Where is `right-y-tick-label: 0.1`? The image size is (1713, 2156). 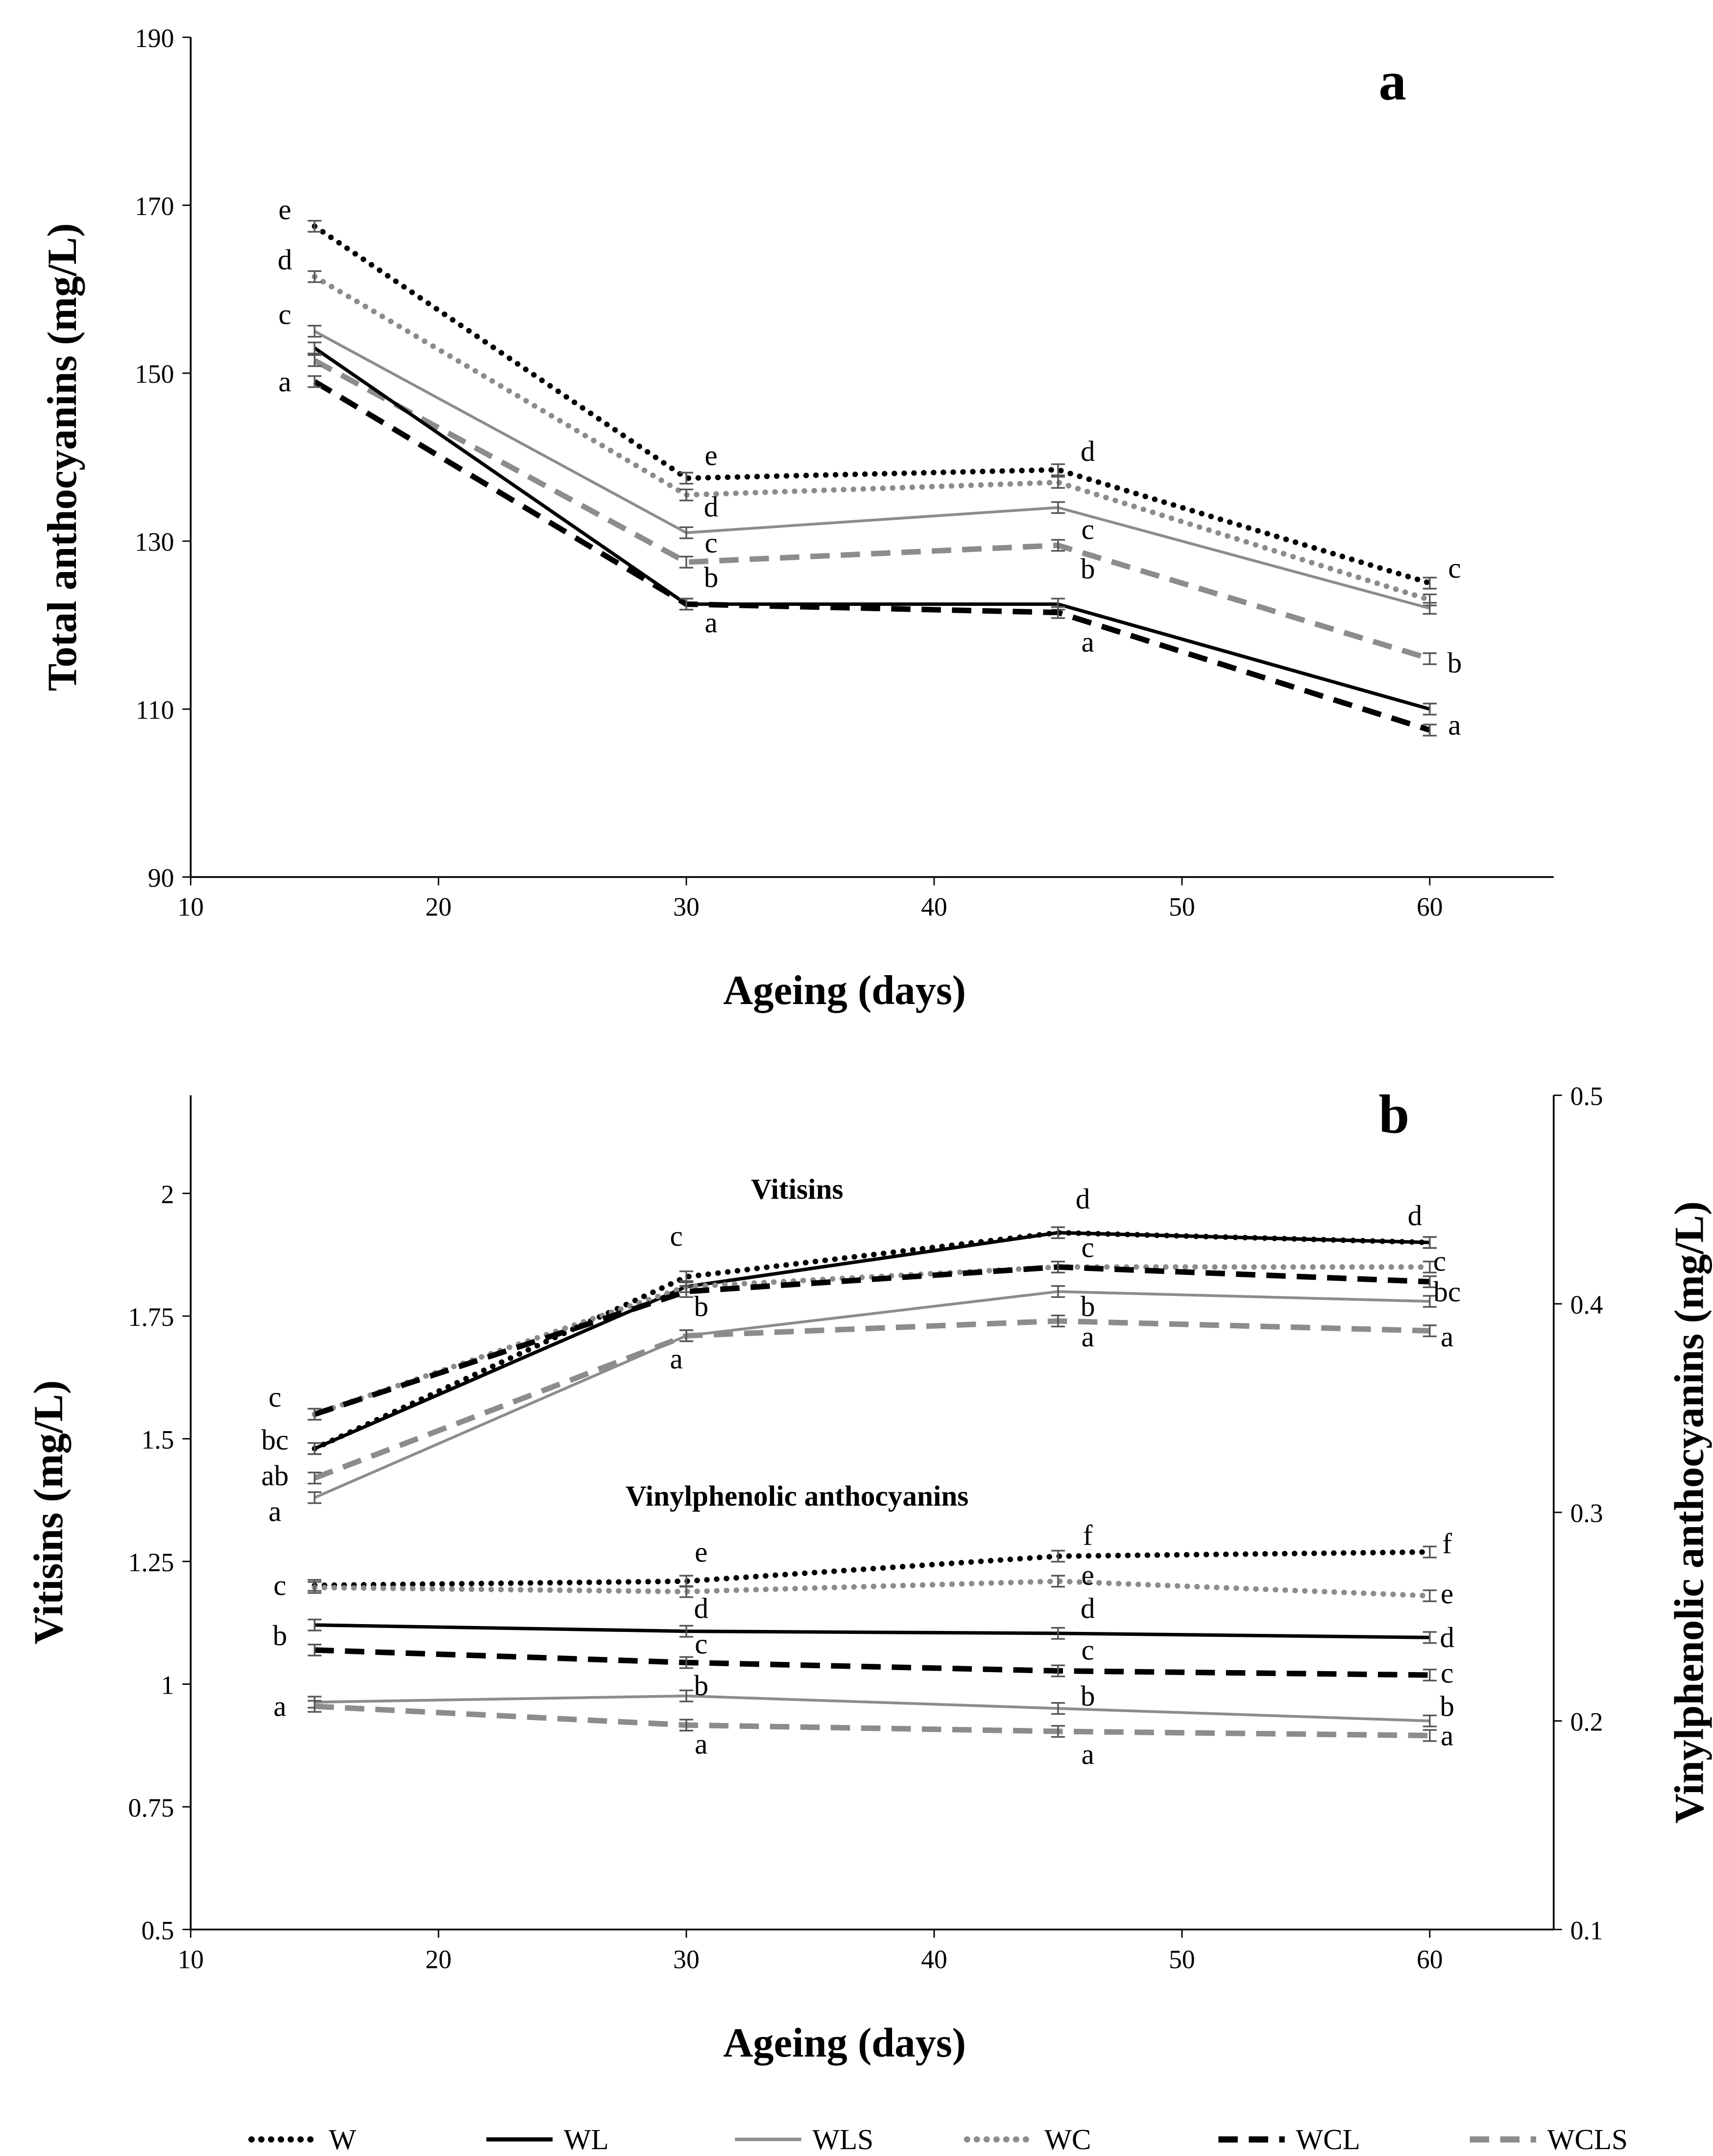
right-y-tick-label: 0.1 is located at coordinates (1586, 1930).